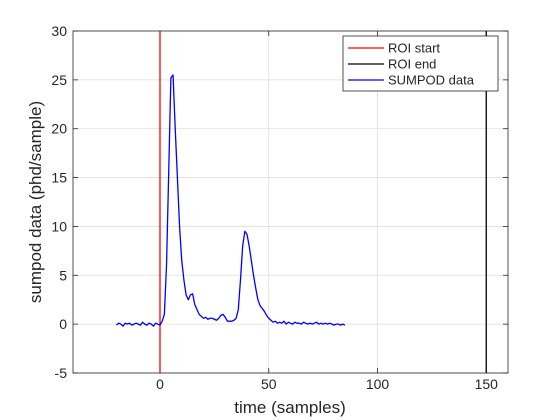 The image size is (560, 420). Describe the element at coordinates (59, 80) in the screenshot. I see `y-tick-label: 25` at that location.